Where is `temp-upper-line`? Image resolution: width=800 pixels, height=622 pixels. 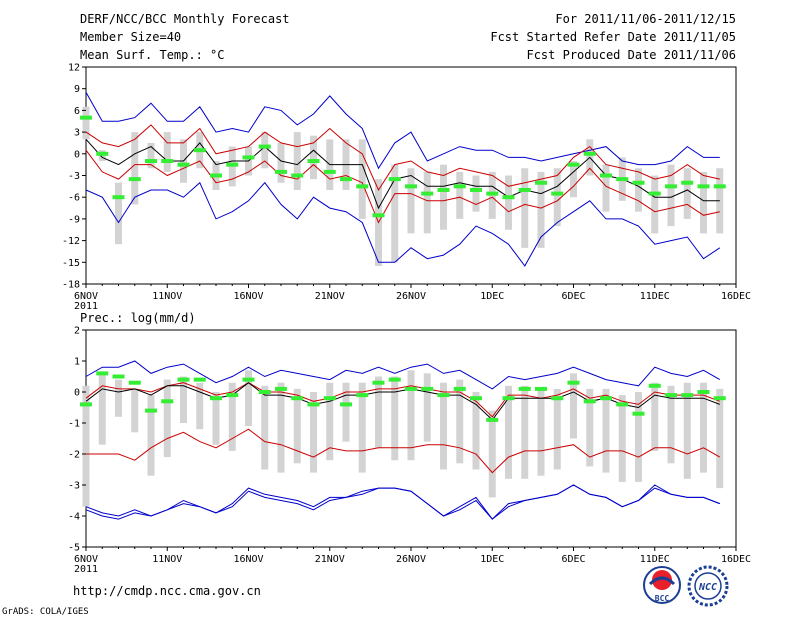 temp-upper-line is located at coordinates (402, 158).